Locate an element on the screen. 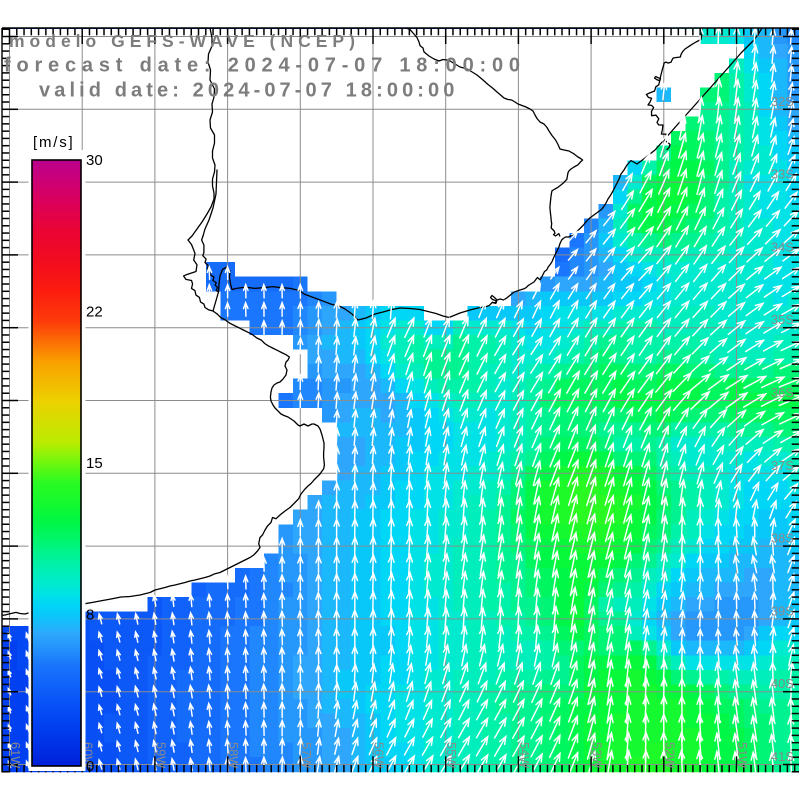 The height and width of the screenshot is (800, 800). svg-text:forecast date: 2024-07-07 18:0: forecast date: 2024-07-07 18:00:00 is located at coordinates (265, 66).